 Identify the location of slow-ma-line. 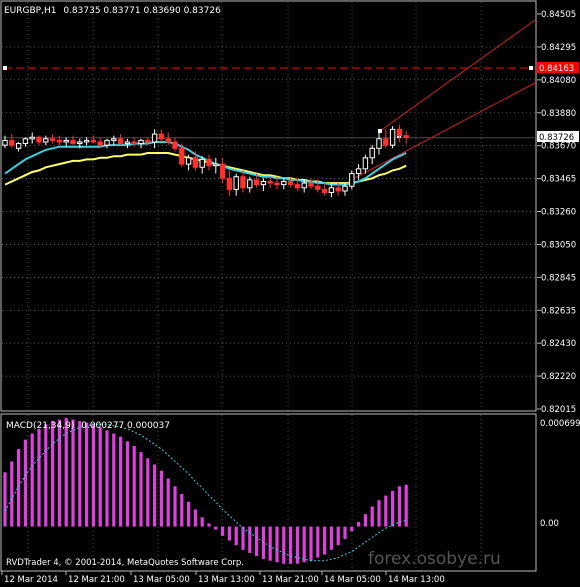
(205, 169).